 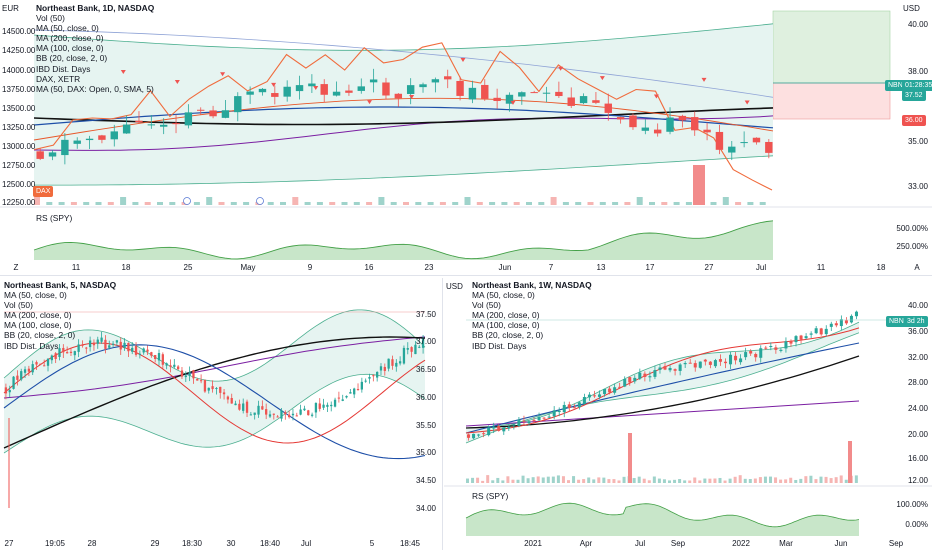 What do you see at coordinates (38, 325) in the screenshot?
I see `bl-legend-line: MA (100, close, 0)` at bounding box center [38, 325].